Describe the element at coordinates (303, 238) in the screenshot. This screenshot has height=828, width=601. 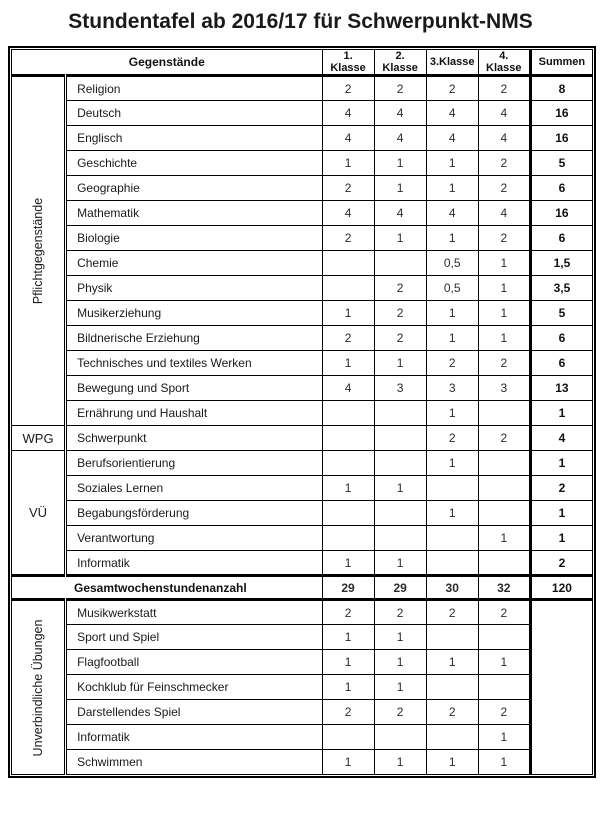
I see `subject-row: Biologie 2 1 1 2 6` at that location.